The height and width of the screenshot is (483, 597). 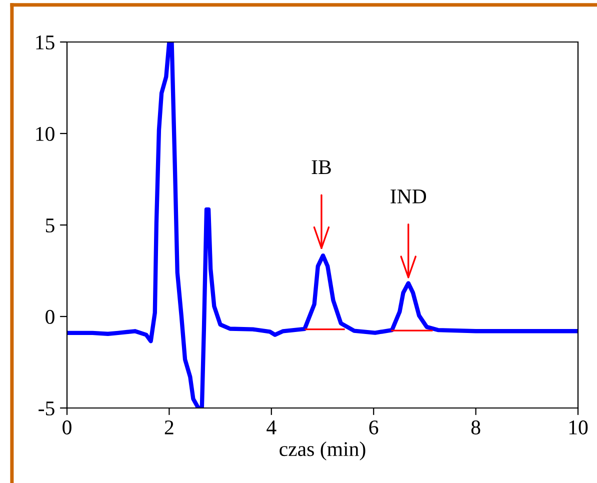 What do you see at coordinates (271, 427) in the screenshot?
I see `x-tick-label: 4` at bounding box center [271, 427].